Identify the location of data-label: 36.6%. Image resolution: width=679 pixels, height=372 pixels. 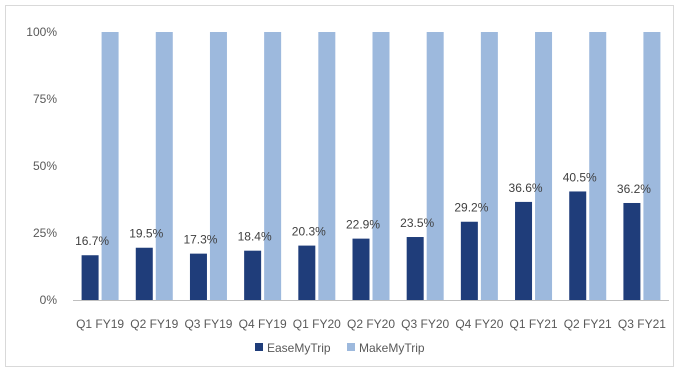
(526, 188).